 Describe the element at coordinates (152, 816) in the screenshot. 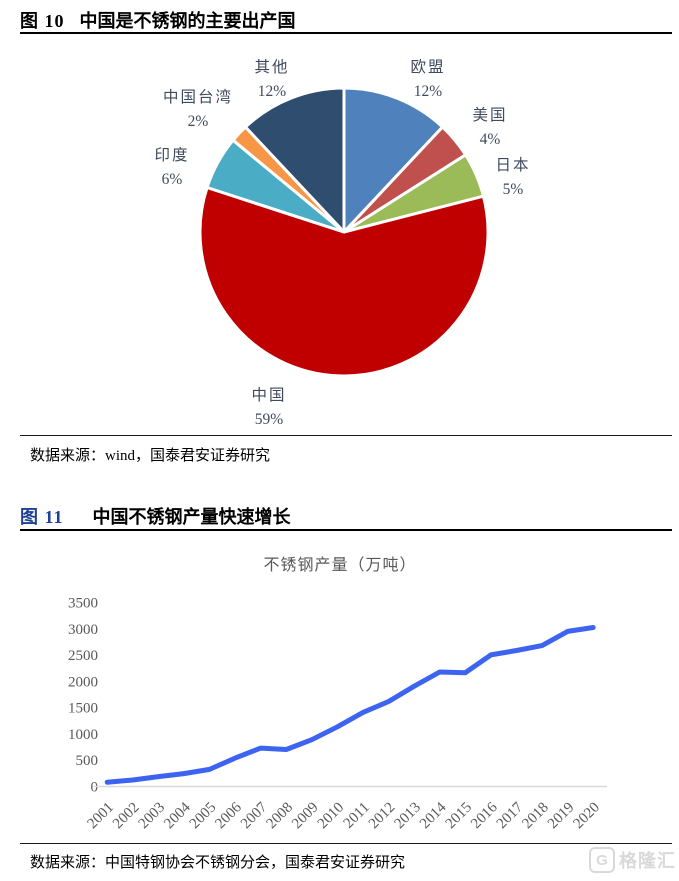

I see `x-axis-tick-2: 2003` at that location.